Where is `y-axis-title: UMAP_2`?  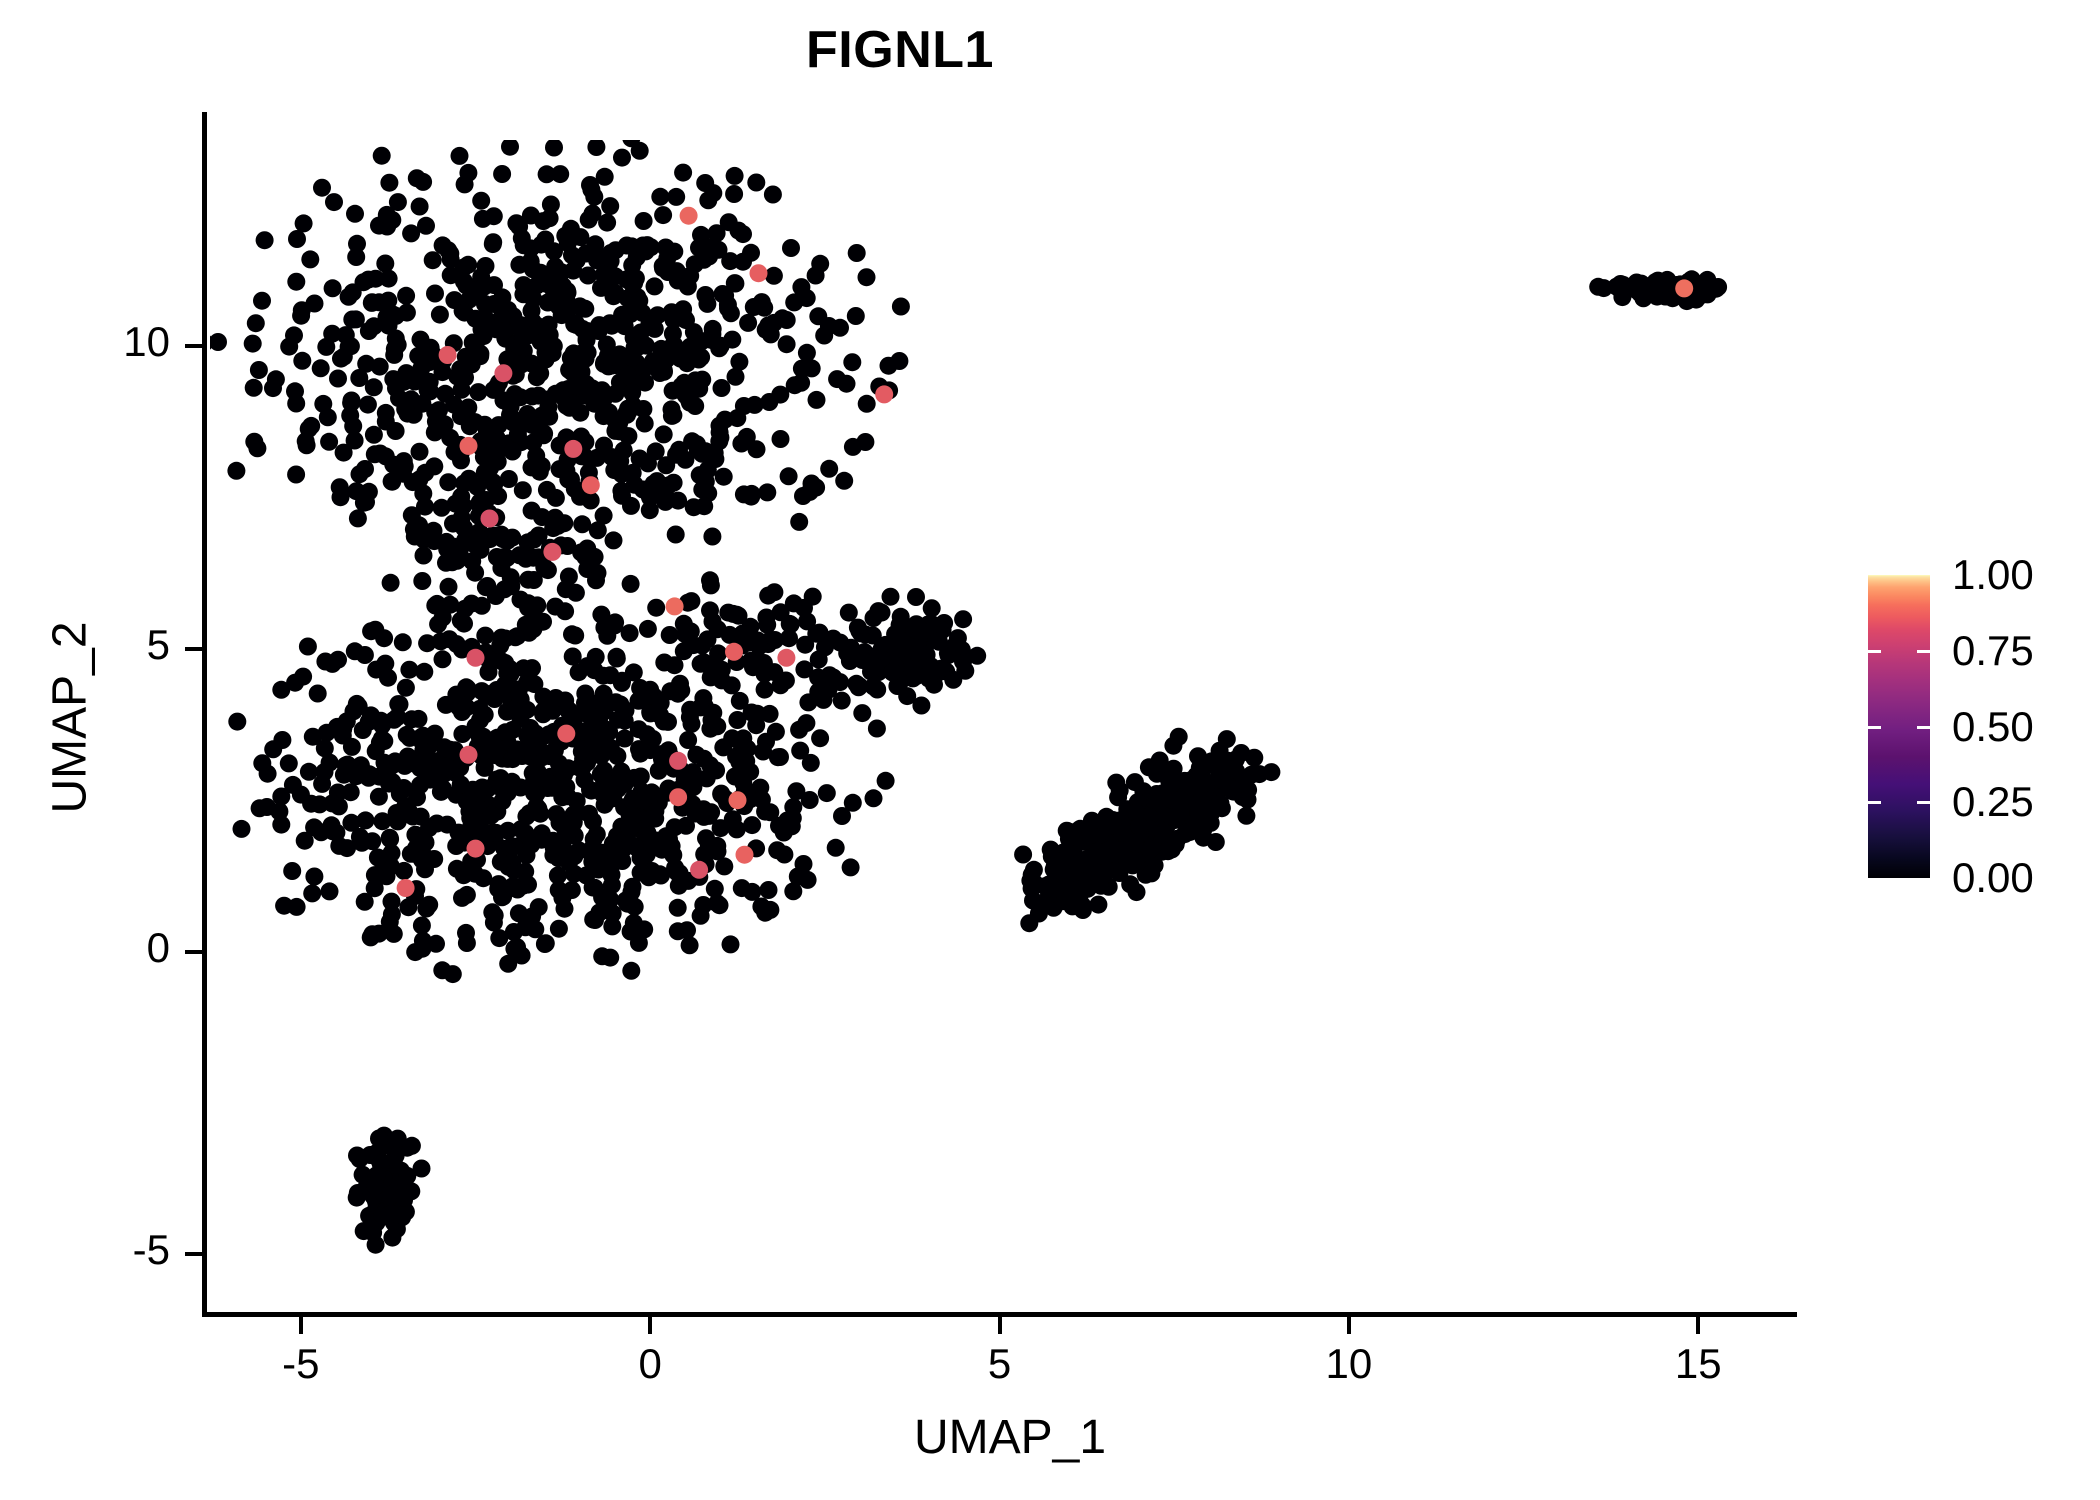 y-axis-title: UMAP_2 is located at coordinates (70, 717).